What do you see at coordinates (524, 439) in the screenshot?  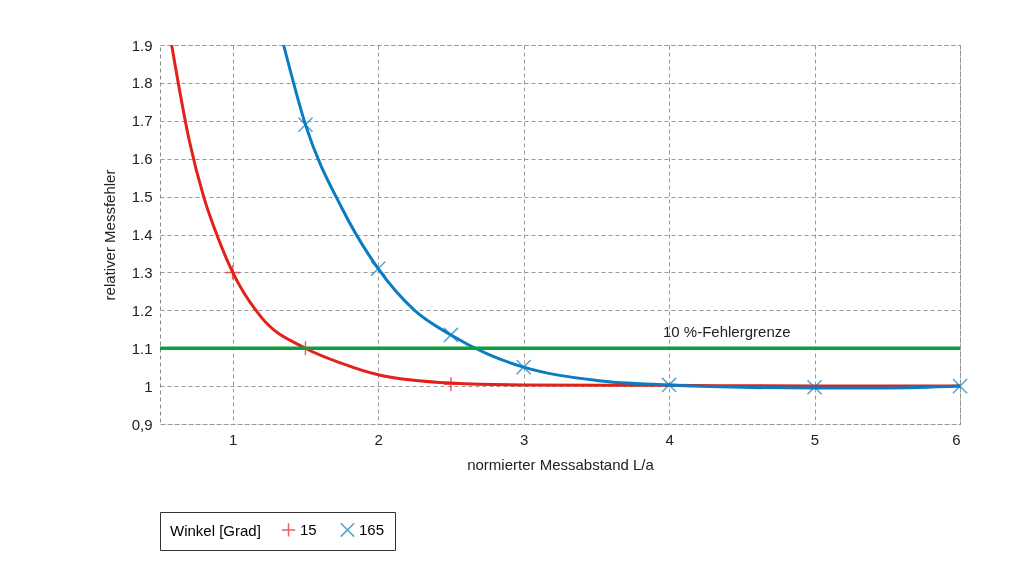 I see `x-tick-label: 3` at bounding box center [524, 439].